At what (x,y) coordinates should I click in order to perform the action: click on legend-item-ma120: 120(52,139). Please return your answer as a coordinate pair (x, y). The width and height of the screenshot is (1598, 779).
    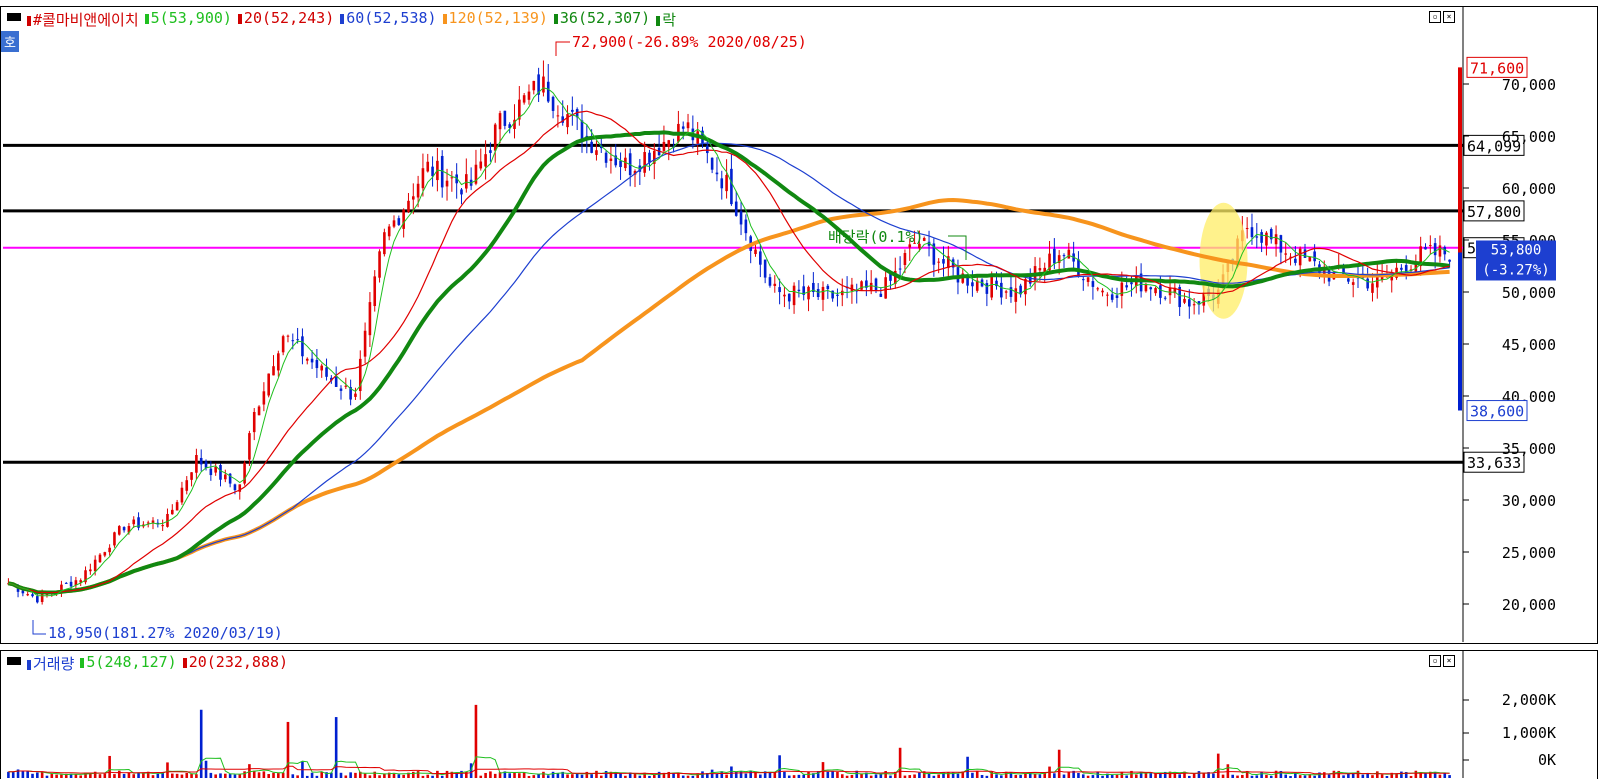
    Looking at the image, I should click on (495, 19).